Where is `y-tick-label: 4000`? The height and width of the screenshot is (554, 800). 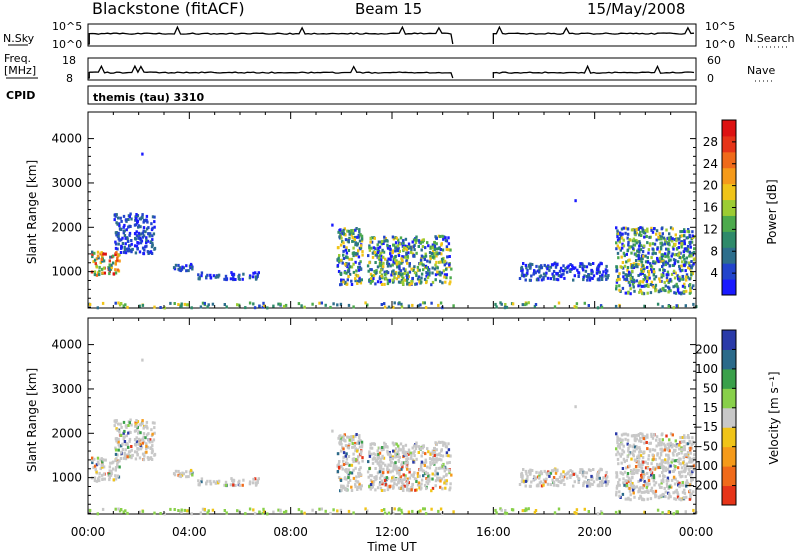
y-tick-label: 4000 is located at coordinates (66, 139).